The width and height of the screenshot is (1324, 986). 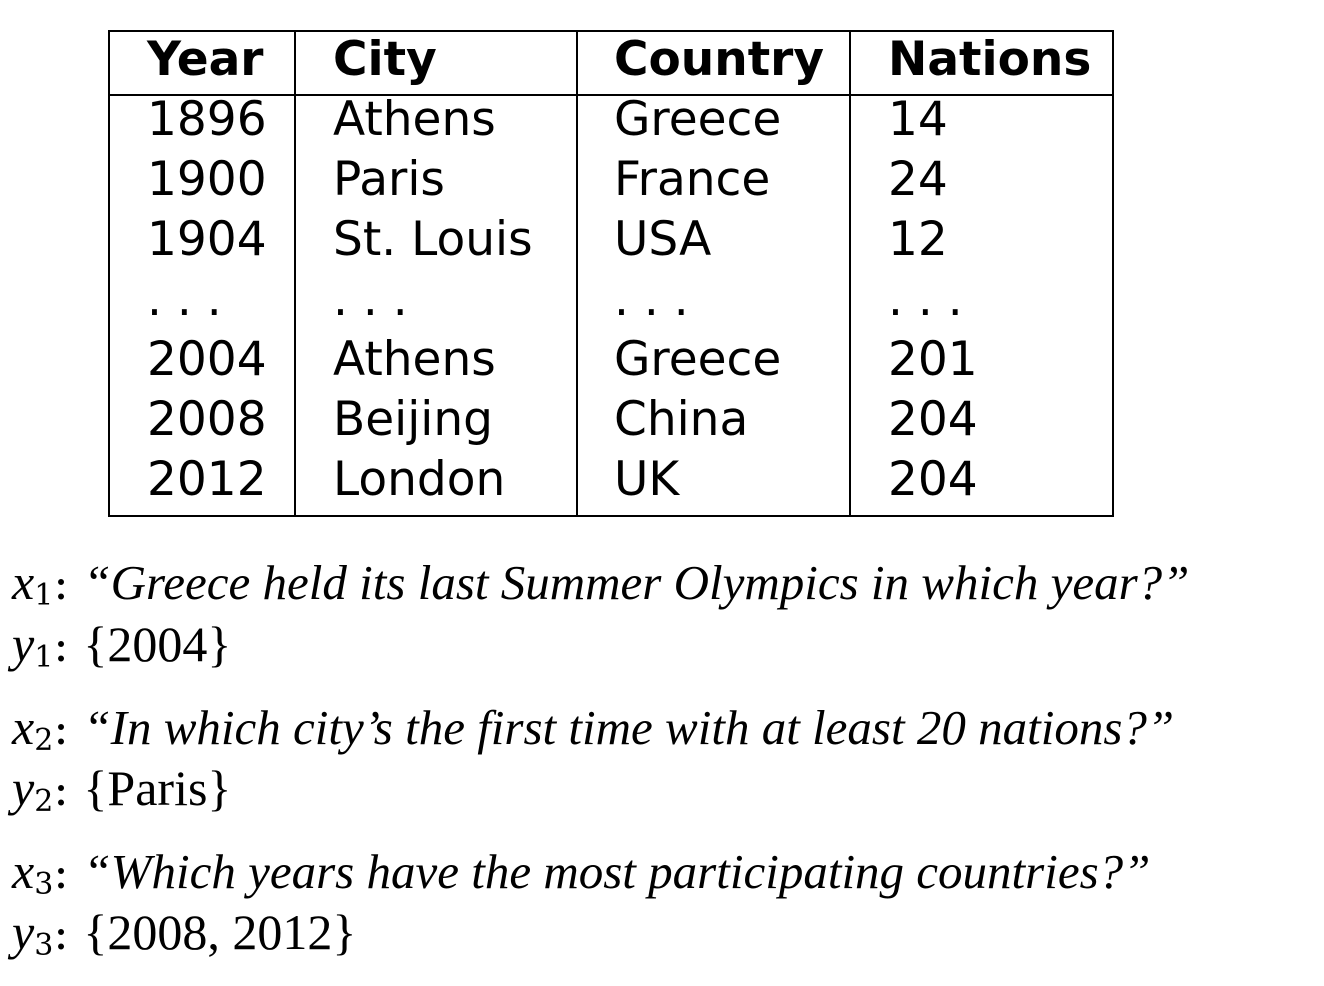 I want to click on table-cell: 2012, so click(x=207, y=479).